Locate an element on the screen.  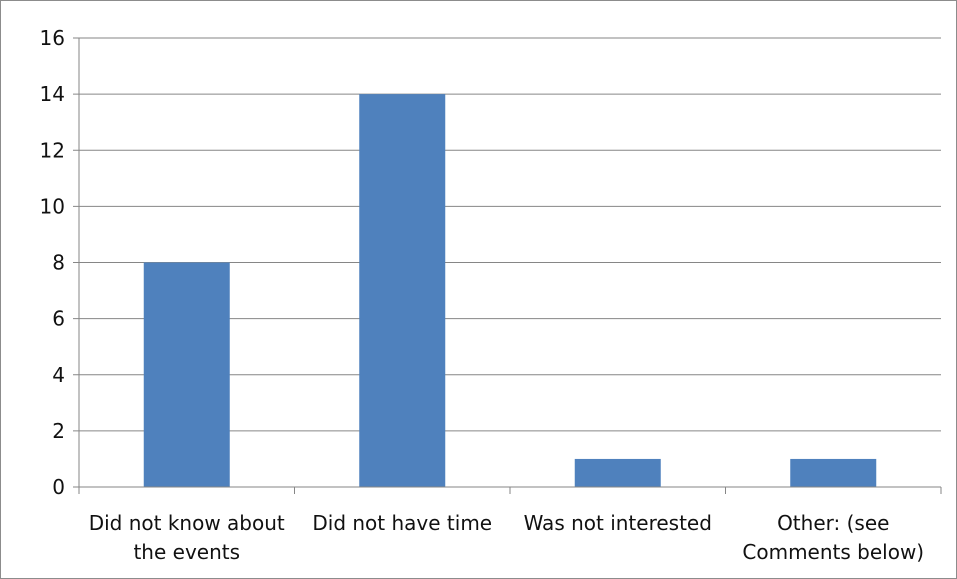
y-tick-label: 8 is located at coordinates (58, 263).